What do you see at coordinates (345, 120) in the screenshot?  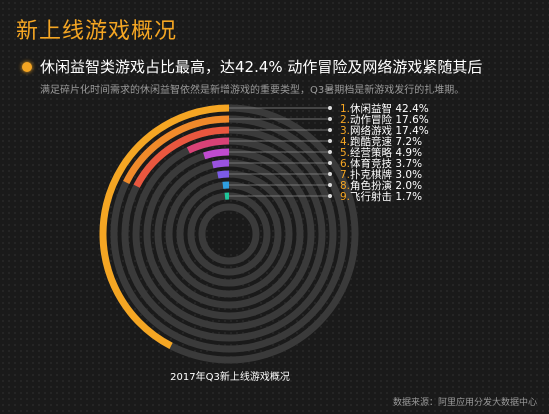 I see `legend-index: 2.` at bounding box center [345, 120].